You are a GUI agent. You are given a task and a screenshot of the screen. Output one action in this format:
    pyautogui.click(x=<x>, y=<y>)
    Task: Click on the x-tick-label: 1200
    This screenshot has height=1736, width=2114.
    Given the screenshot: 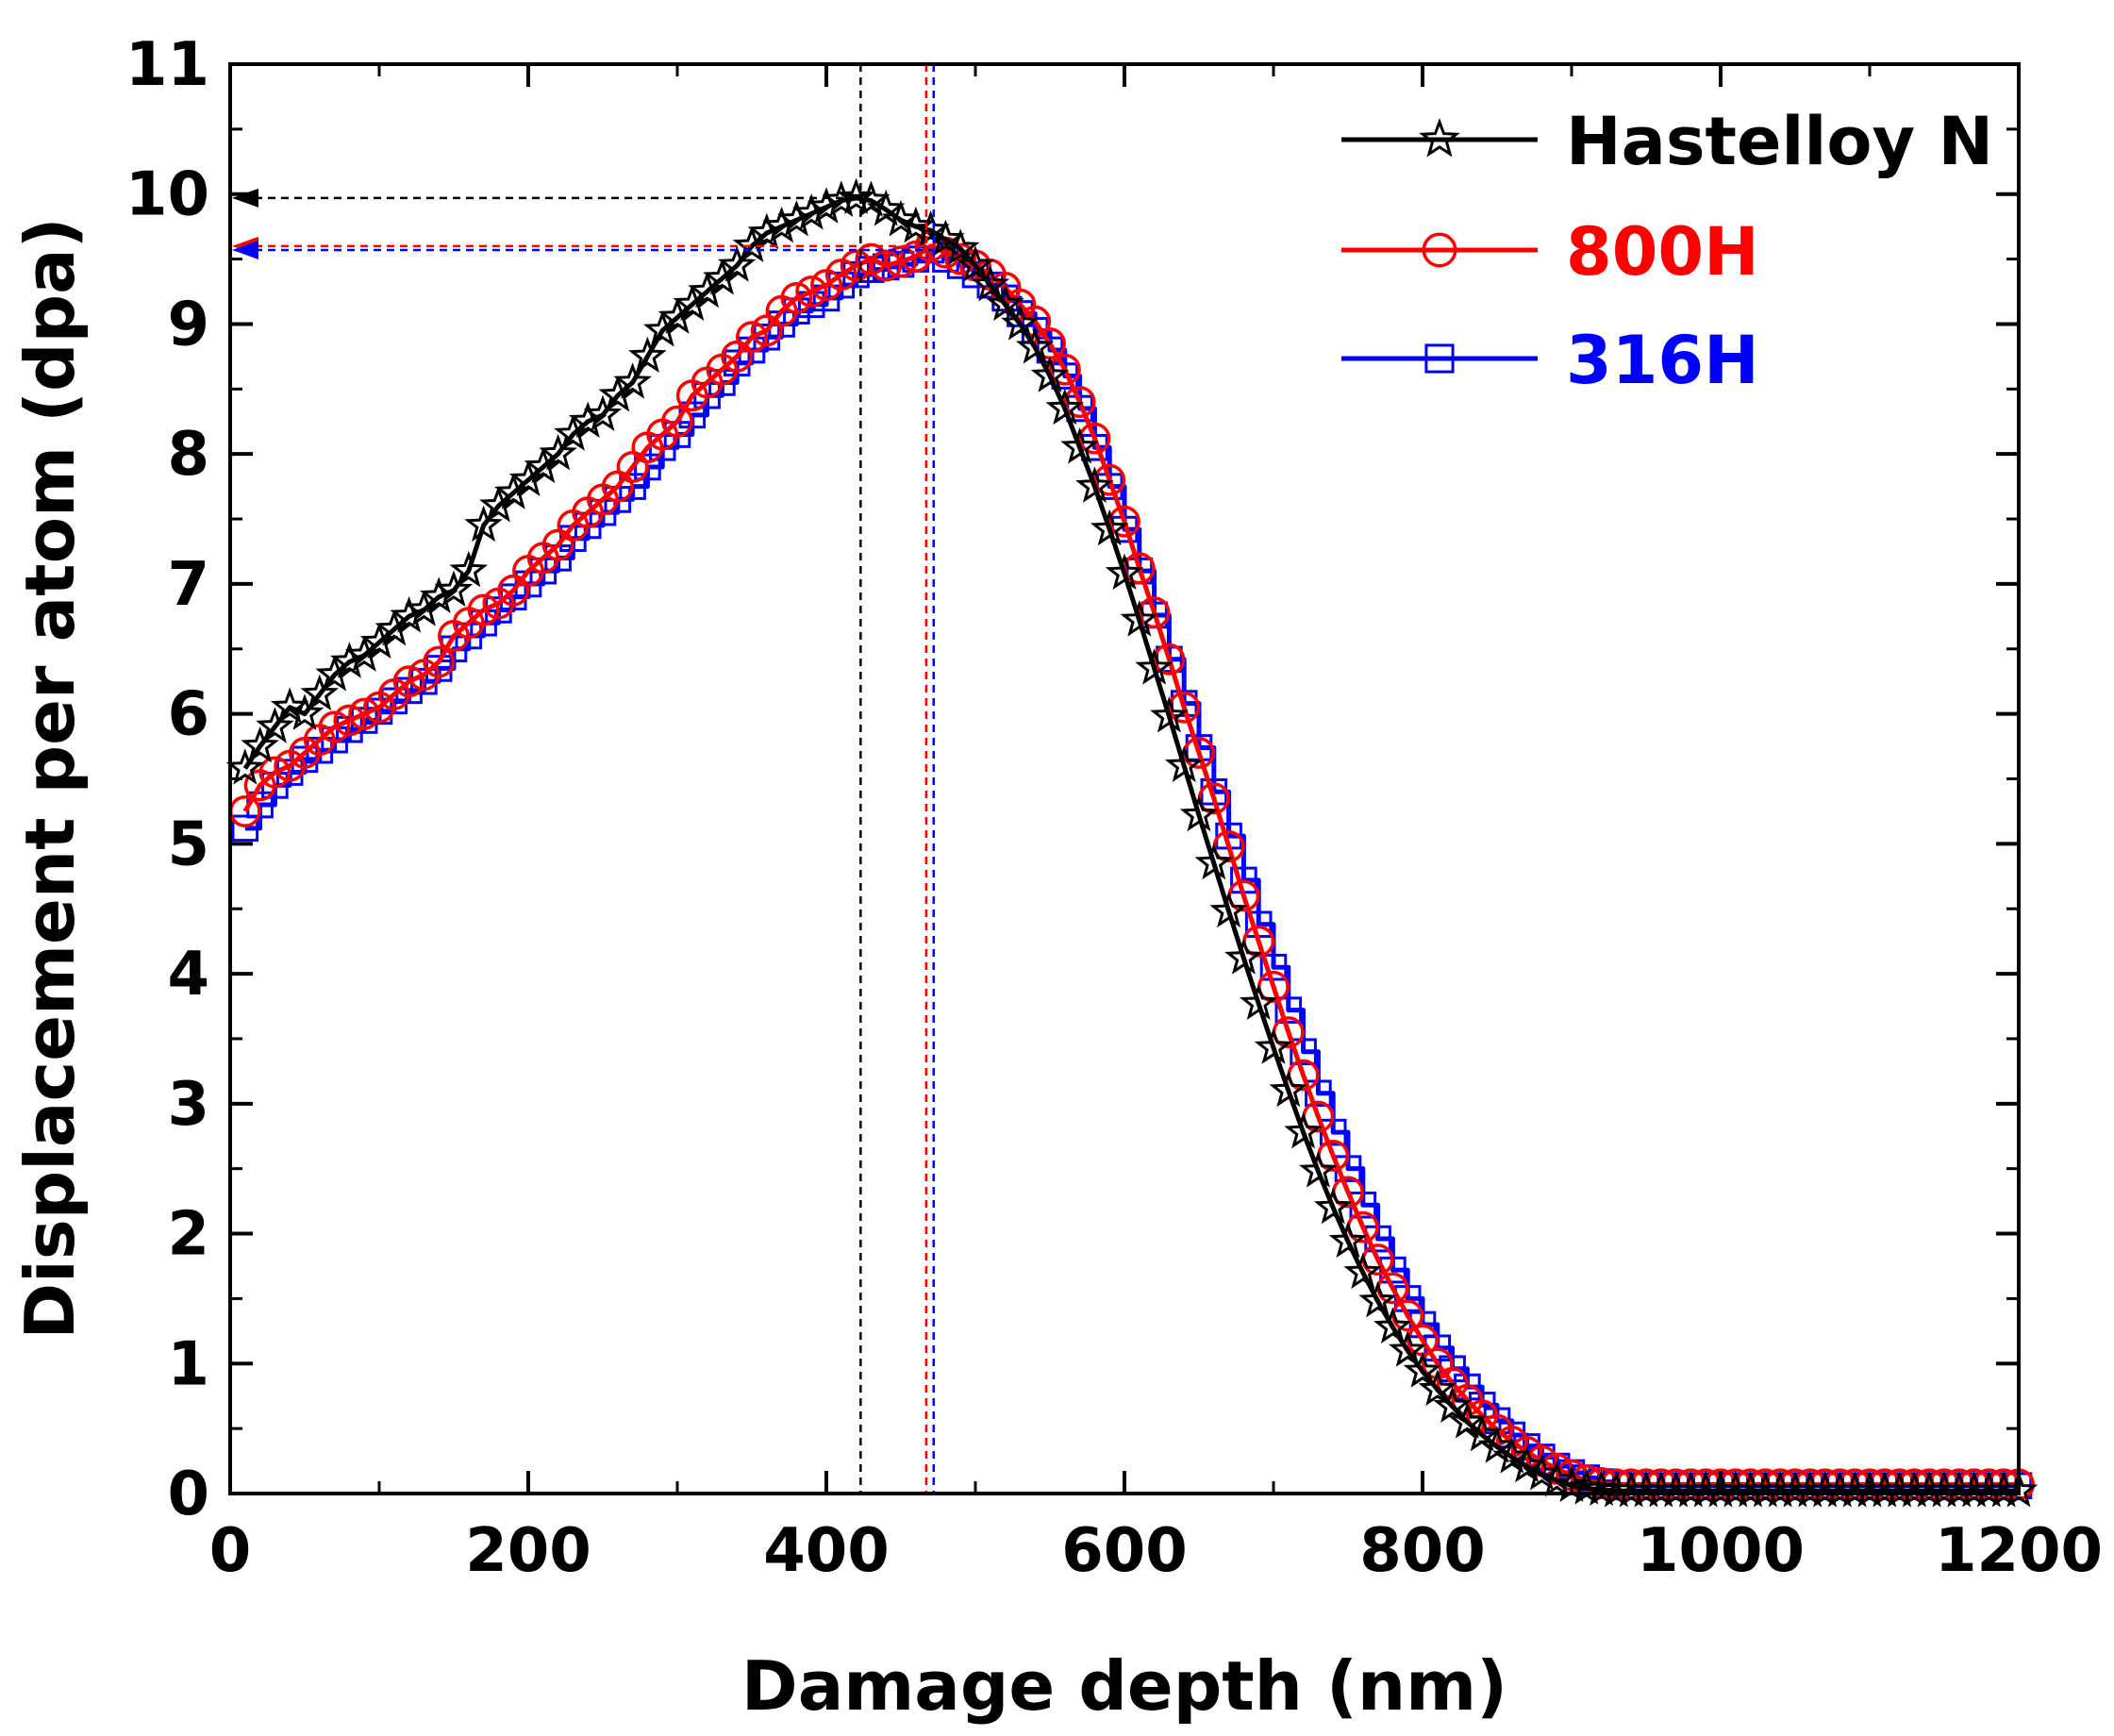 What is the action you would take?
    pyautogui.click(x=2019, y=1551)
    